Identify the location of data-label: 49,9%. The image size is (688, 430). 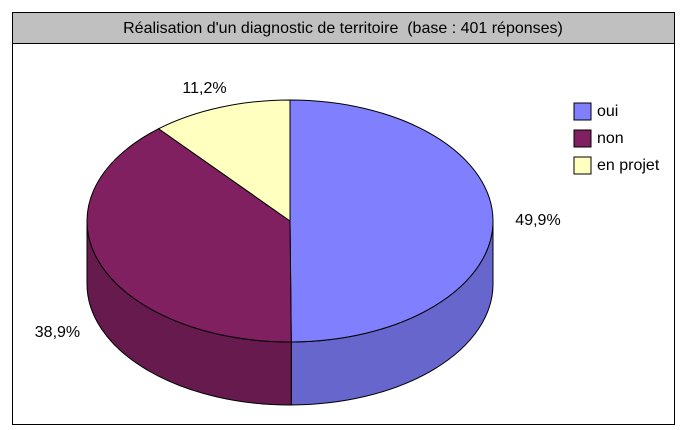
(537, 220).